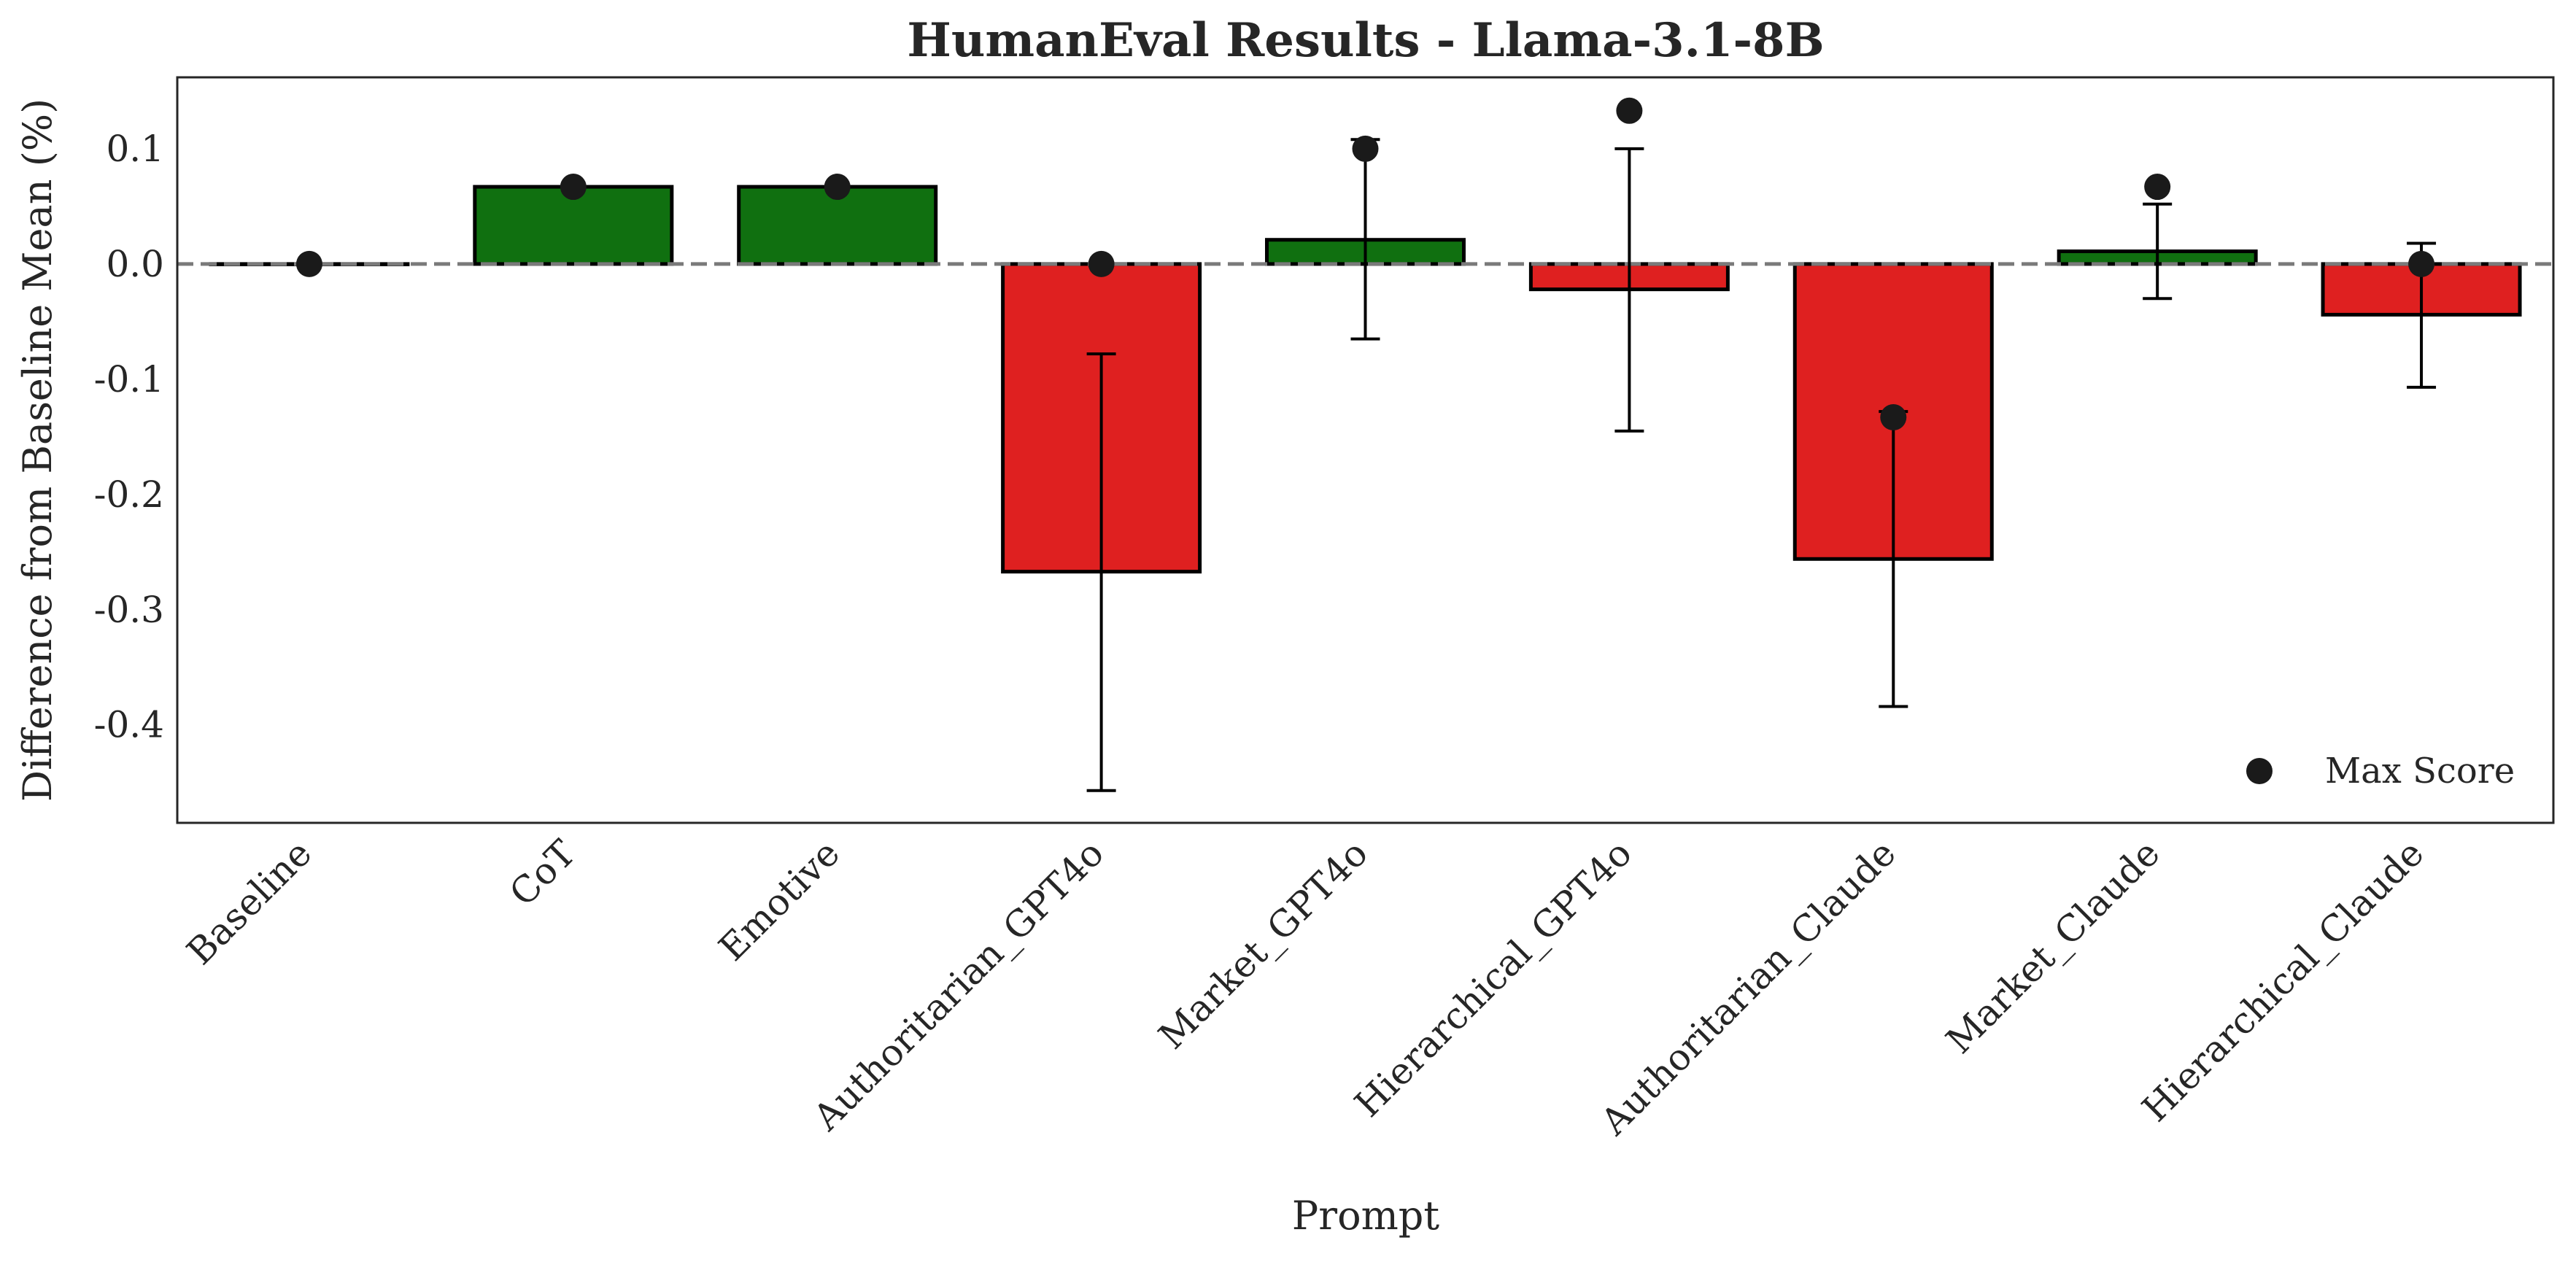 The width and height of the screenshot is (2576, 1262). Describe the element at coordinates (1747, 987) in the screenshot. I see `x-tick-label: Authoritarian_Claude` at that location.